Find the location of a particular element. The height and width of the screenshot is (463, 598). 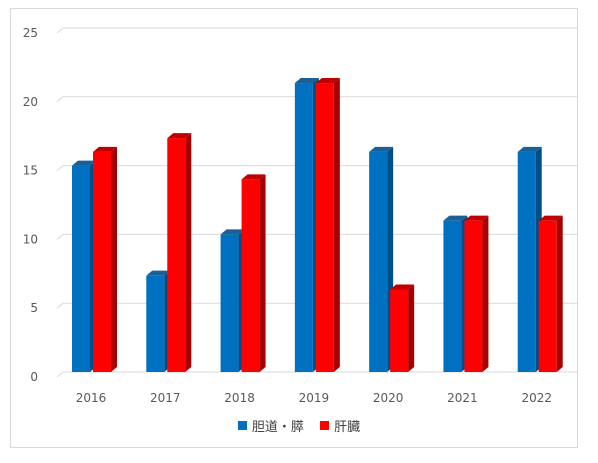

bar-front-2-2020 is located at coordinates (399, 330).